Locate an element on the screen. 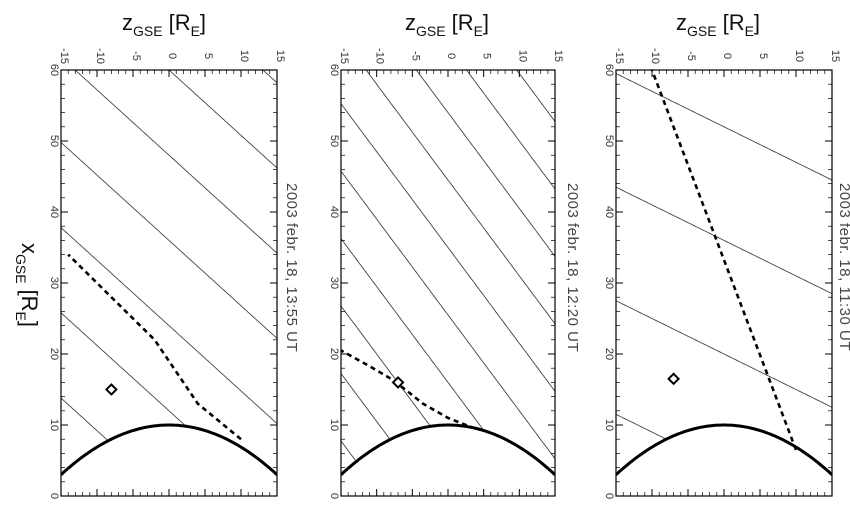 This screenshot has height=505, width=850. x-axis-title: xGSE[RE] is located at coordinates (27, 285).